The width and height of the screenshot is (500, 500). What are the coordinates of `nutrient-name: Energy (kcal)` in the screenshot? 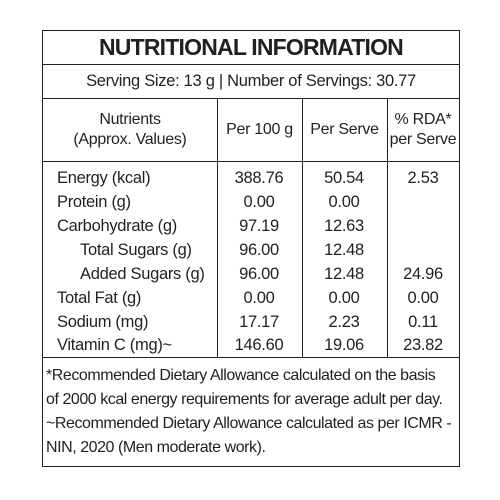 It's located at (104, 178).